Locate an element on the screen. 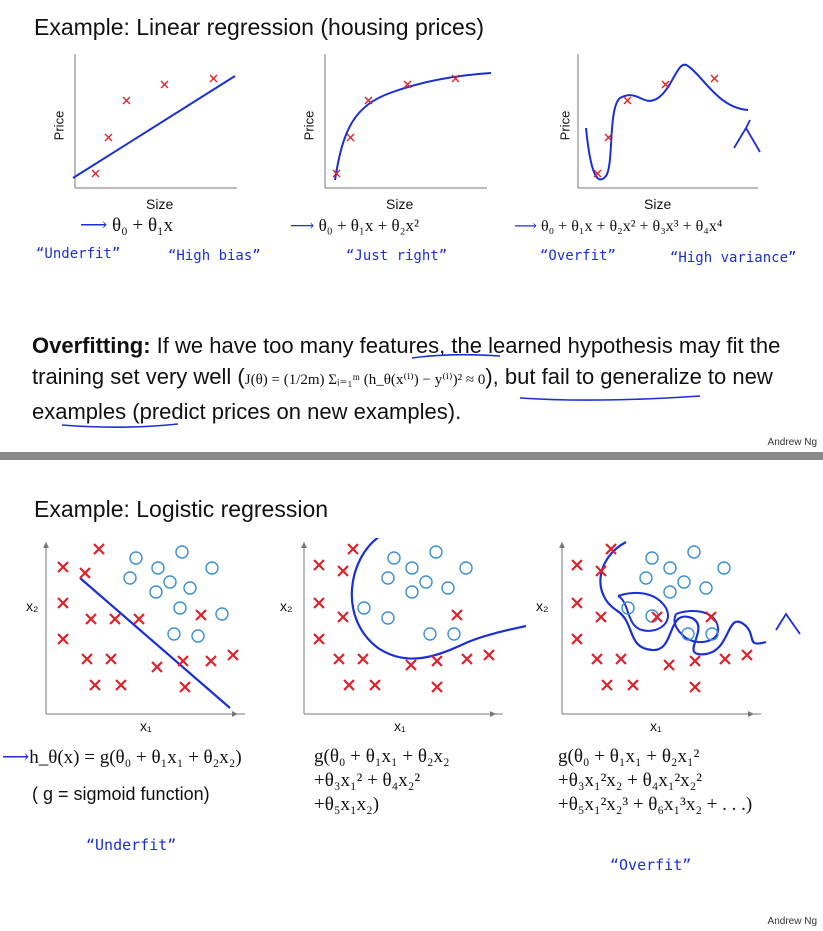 Image resolution: width=823 pixels, height=931 pixels. plot-overfit is located at coordinates (658, 123).